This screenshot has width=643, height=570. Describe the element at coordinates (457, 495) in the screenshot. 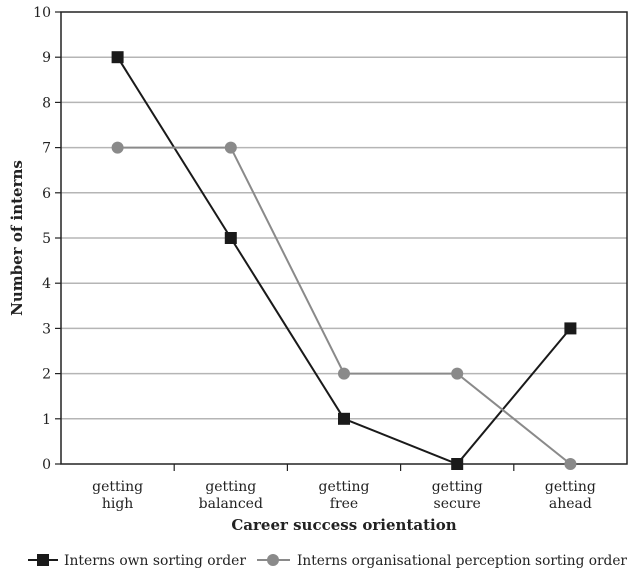

I see `x-tick-label: getting secure` at that location.